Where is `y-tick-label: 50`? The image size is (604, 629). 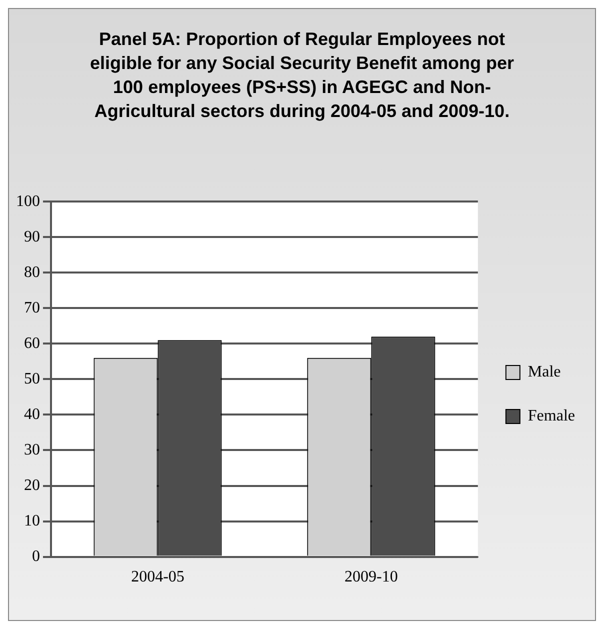
y-tick-label: 50 is located at coordinates (32, 379).